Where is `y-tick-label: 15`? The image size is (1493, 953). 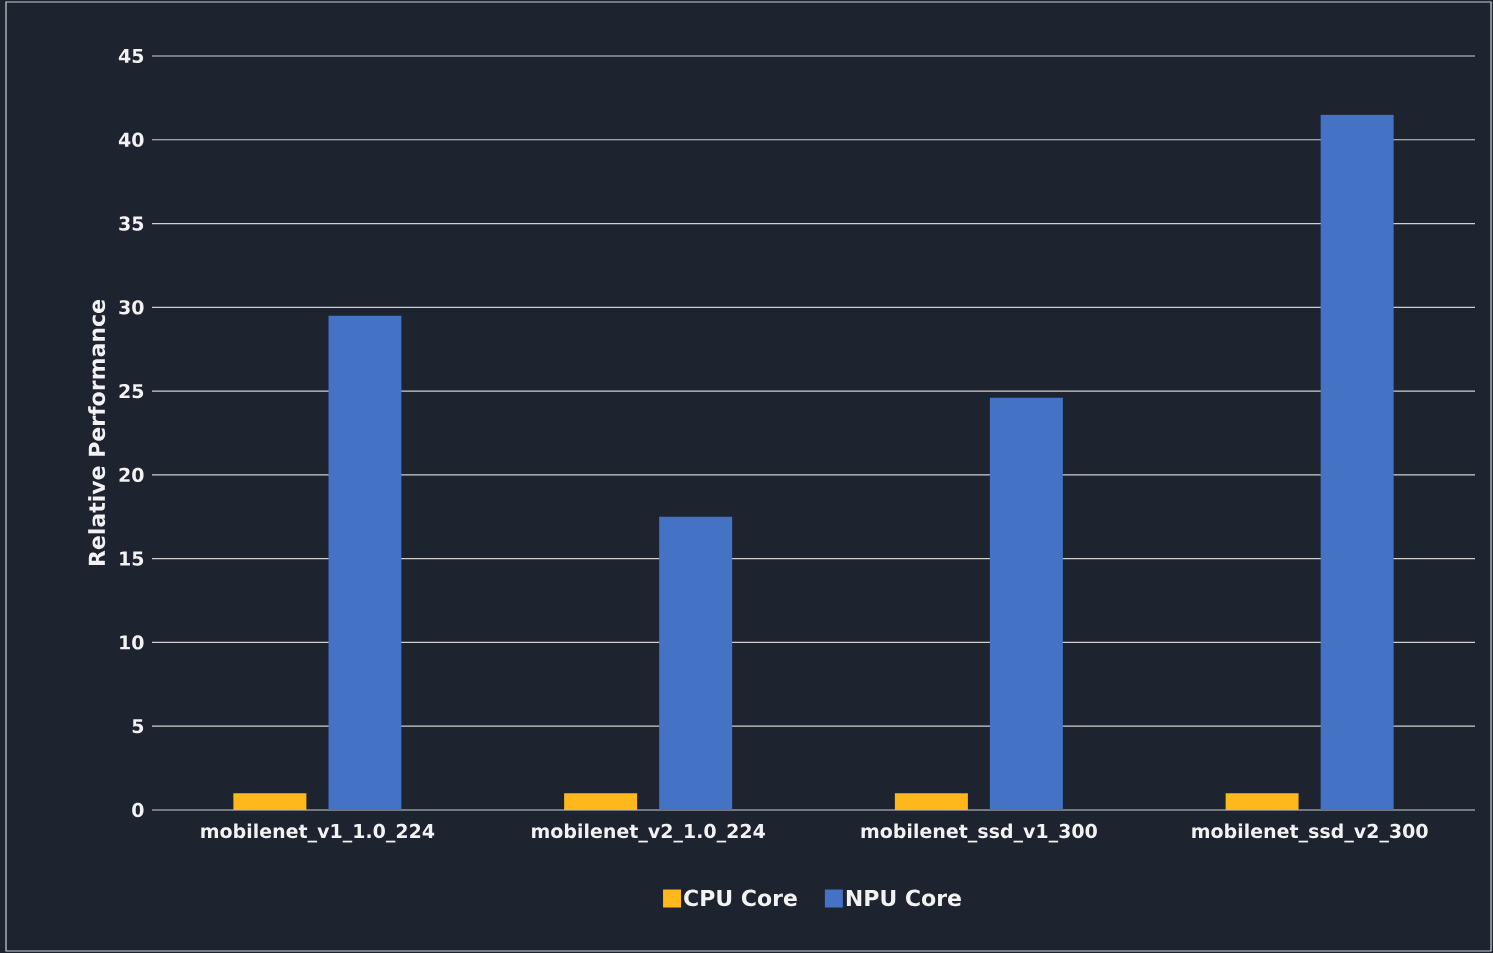
y-tick-label: 15 is located at coordinates (132, 558).